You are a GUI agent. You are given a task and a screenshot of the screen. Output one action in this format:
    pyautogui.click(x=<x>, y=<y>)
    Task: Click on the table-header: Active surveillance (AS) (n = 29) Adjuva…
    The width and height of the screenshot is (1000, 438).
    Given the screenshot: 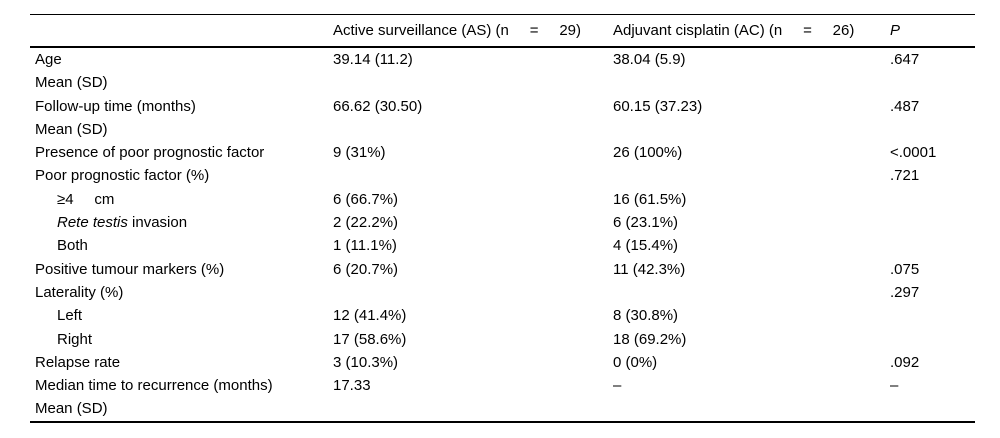 What is the action you would take?
    pyautogui.click(x=502, y=31)
    